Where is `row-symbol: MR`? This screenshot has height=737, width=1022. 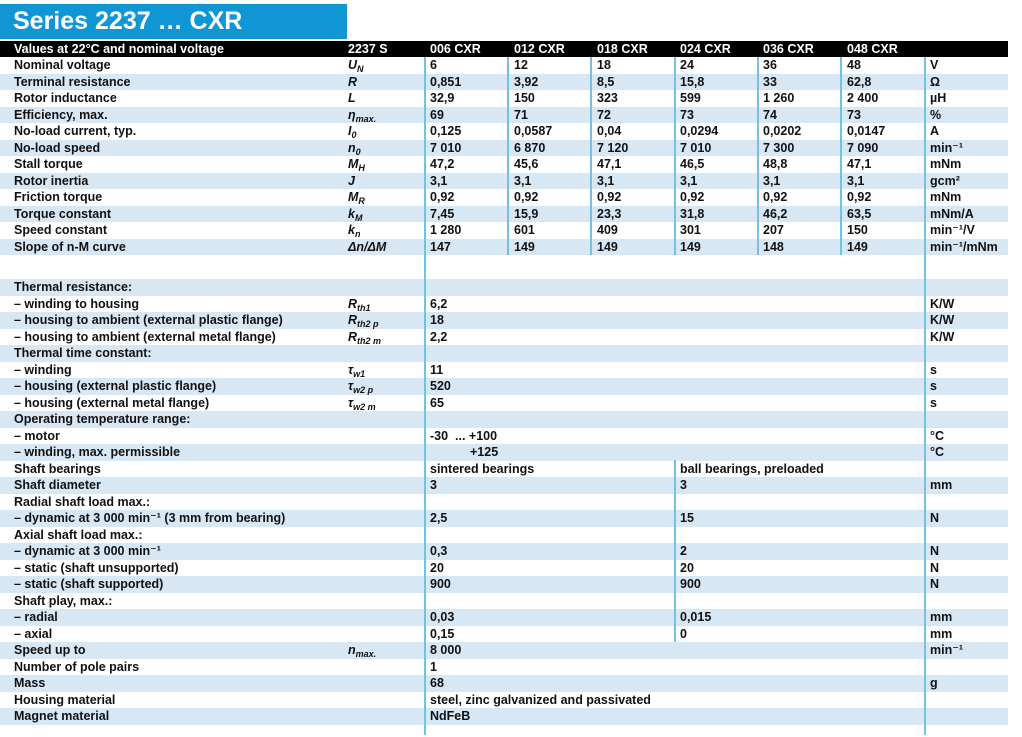 row-symbol: MR is located at coordinates (356, 198).